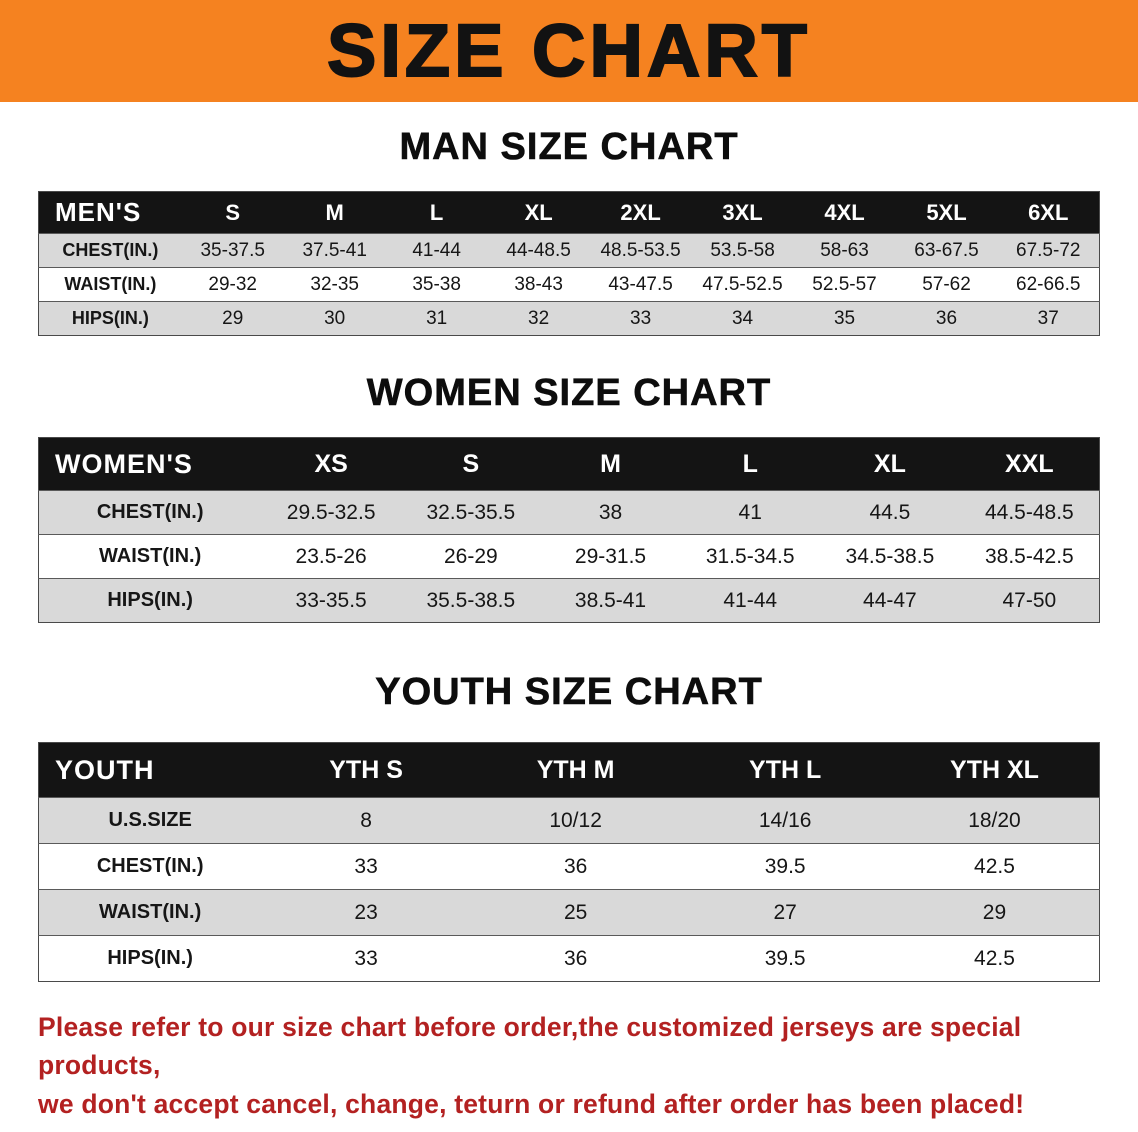  I want to click on size-value-cell: 47.5-52.5, so click(742, 284).